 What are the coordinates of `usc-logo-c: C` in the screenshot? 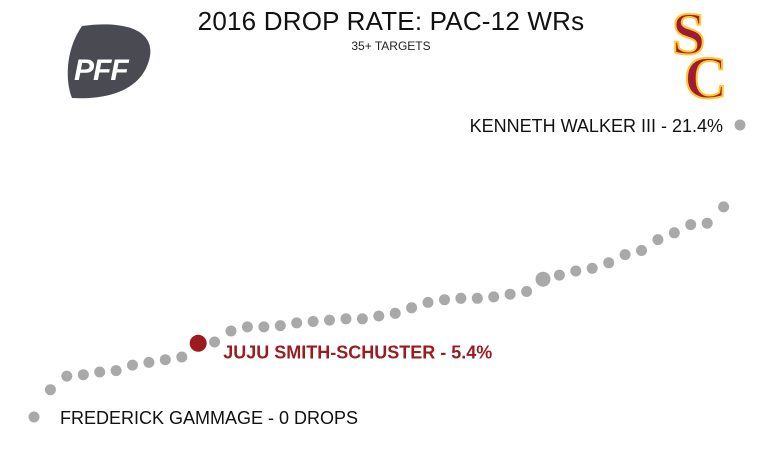 It's located at (705, 72).